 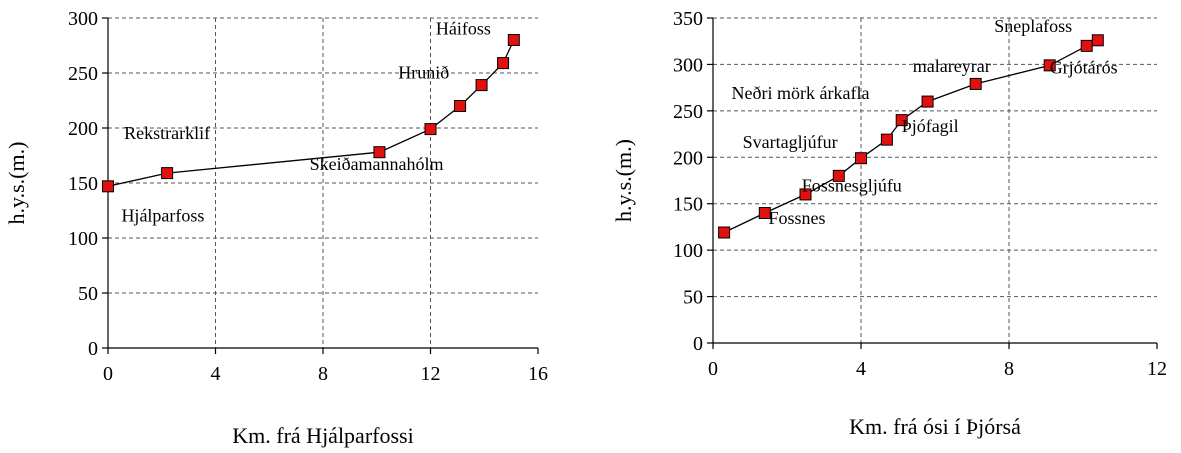 What do you see at coordinates (167, 133) in the screenshot?
I see `point-label: Rekstrarklif` at bounding box center [167, 133].